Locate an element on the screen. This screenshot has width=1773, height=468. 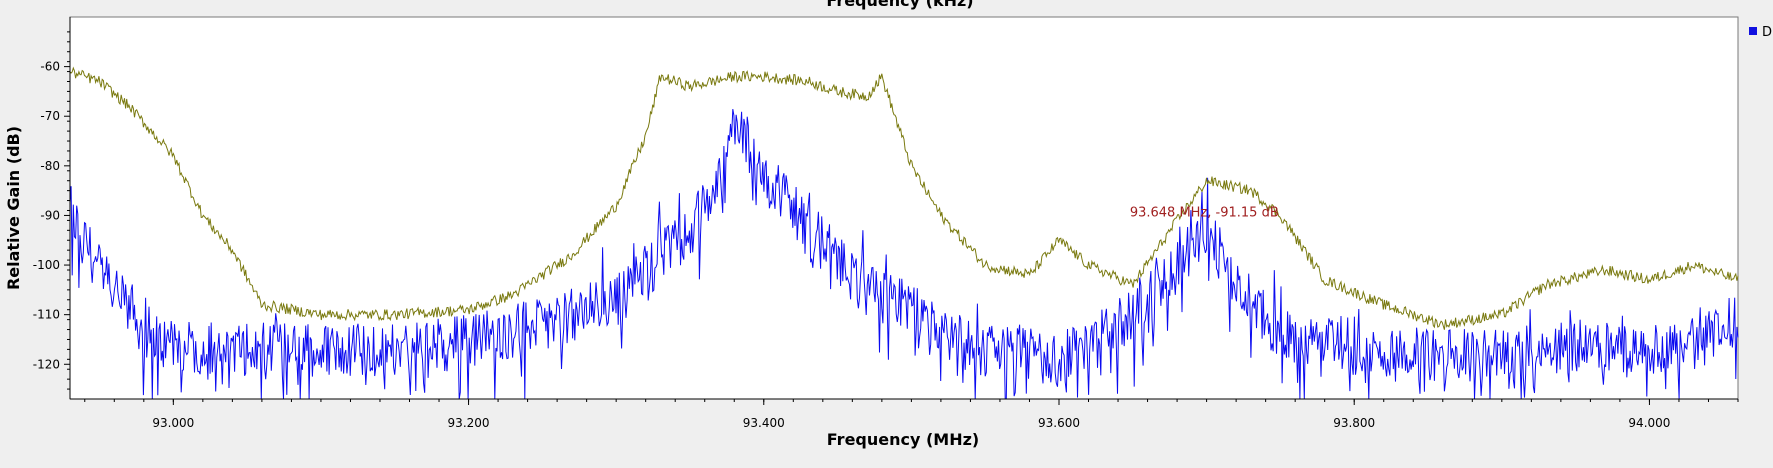
x-tick-label: 93.200 is located at coordinates (469, 423).